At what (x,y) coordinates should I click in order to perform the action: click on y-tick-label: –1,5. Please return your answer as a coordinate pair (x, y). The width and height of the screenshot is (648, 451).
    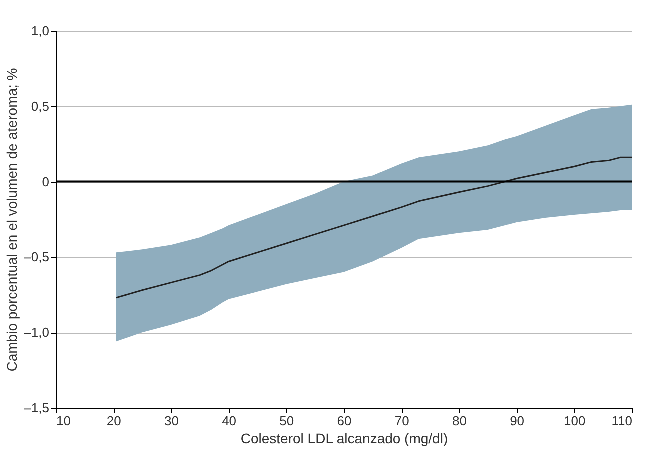
    Looking at the image, I should click on (37, 408).